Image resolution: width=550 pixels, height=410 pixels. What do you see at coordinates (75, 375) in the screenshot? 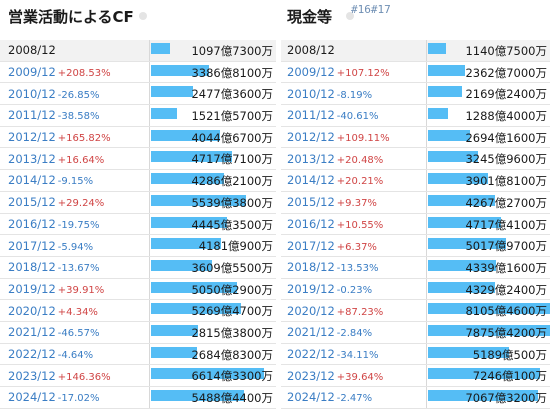
I see `year-cell: 2023/12 +146.36%` at bounding box center [75, 375].